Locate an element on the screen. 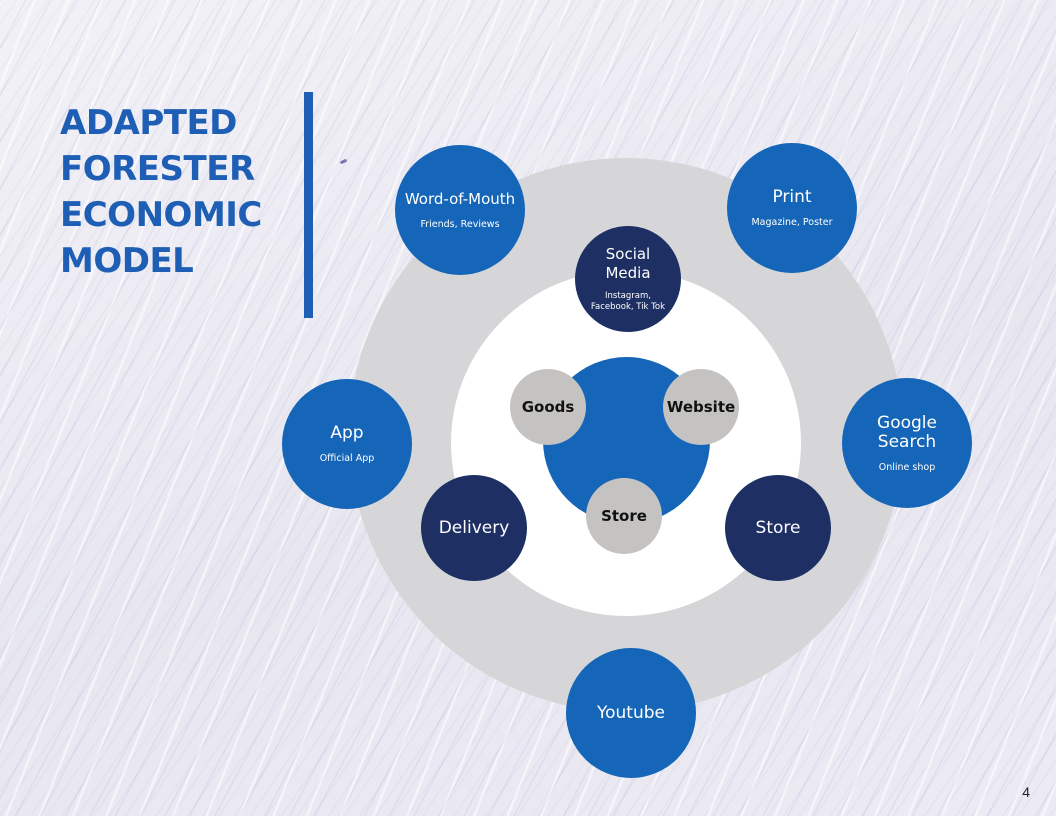 This screenshot has height=816, width=1056. node-sublabel: Friends, Reviews is located at coordinates (460, 224).